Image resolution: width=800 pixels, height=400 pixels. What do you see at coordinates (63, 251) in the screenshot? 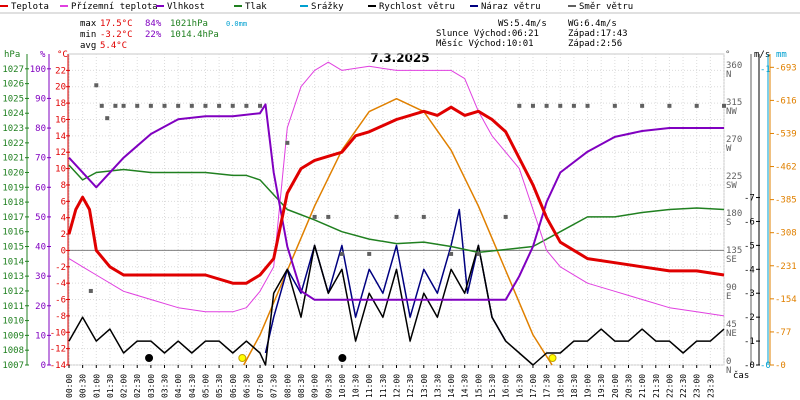
I see `temperature-axis-tick-label: 0` at bounding box center [63, 251].